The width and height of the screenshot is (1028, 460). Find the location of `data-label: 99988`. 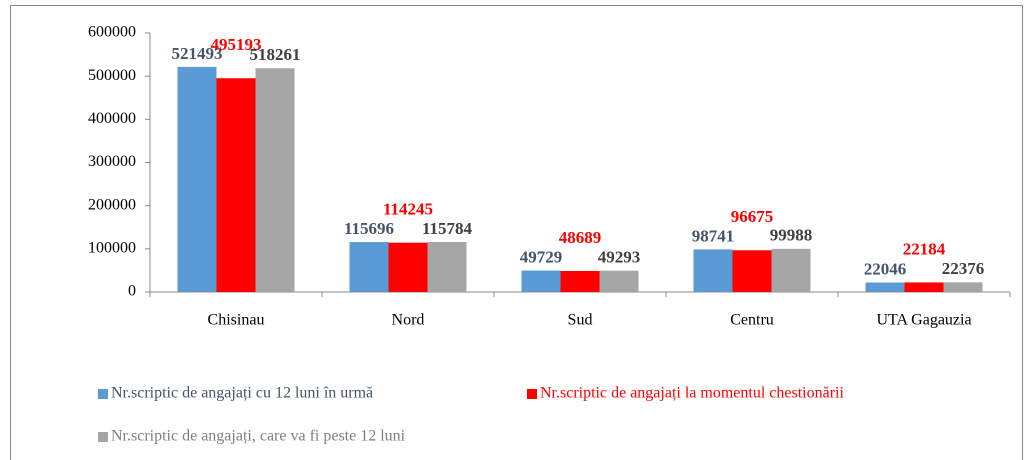

data-label: 99988 is located at coordinates (791, 235).